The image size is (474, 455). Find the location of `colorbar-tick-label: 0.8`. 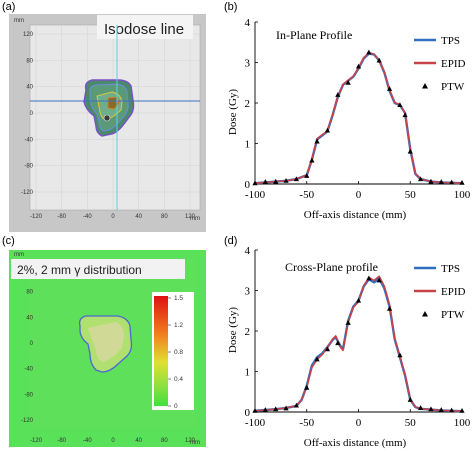

colorbar-tick-label: 0.8 is located at coordinates (178, 352).